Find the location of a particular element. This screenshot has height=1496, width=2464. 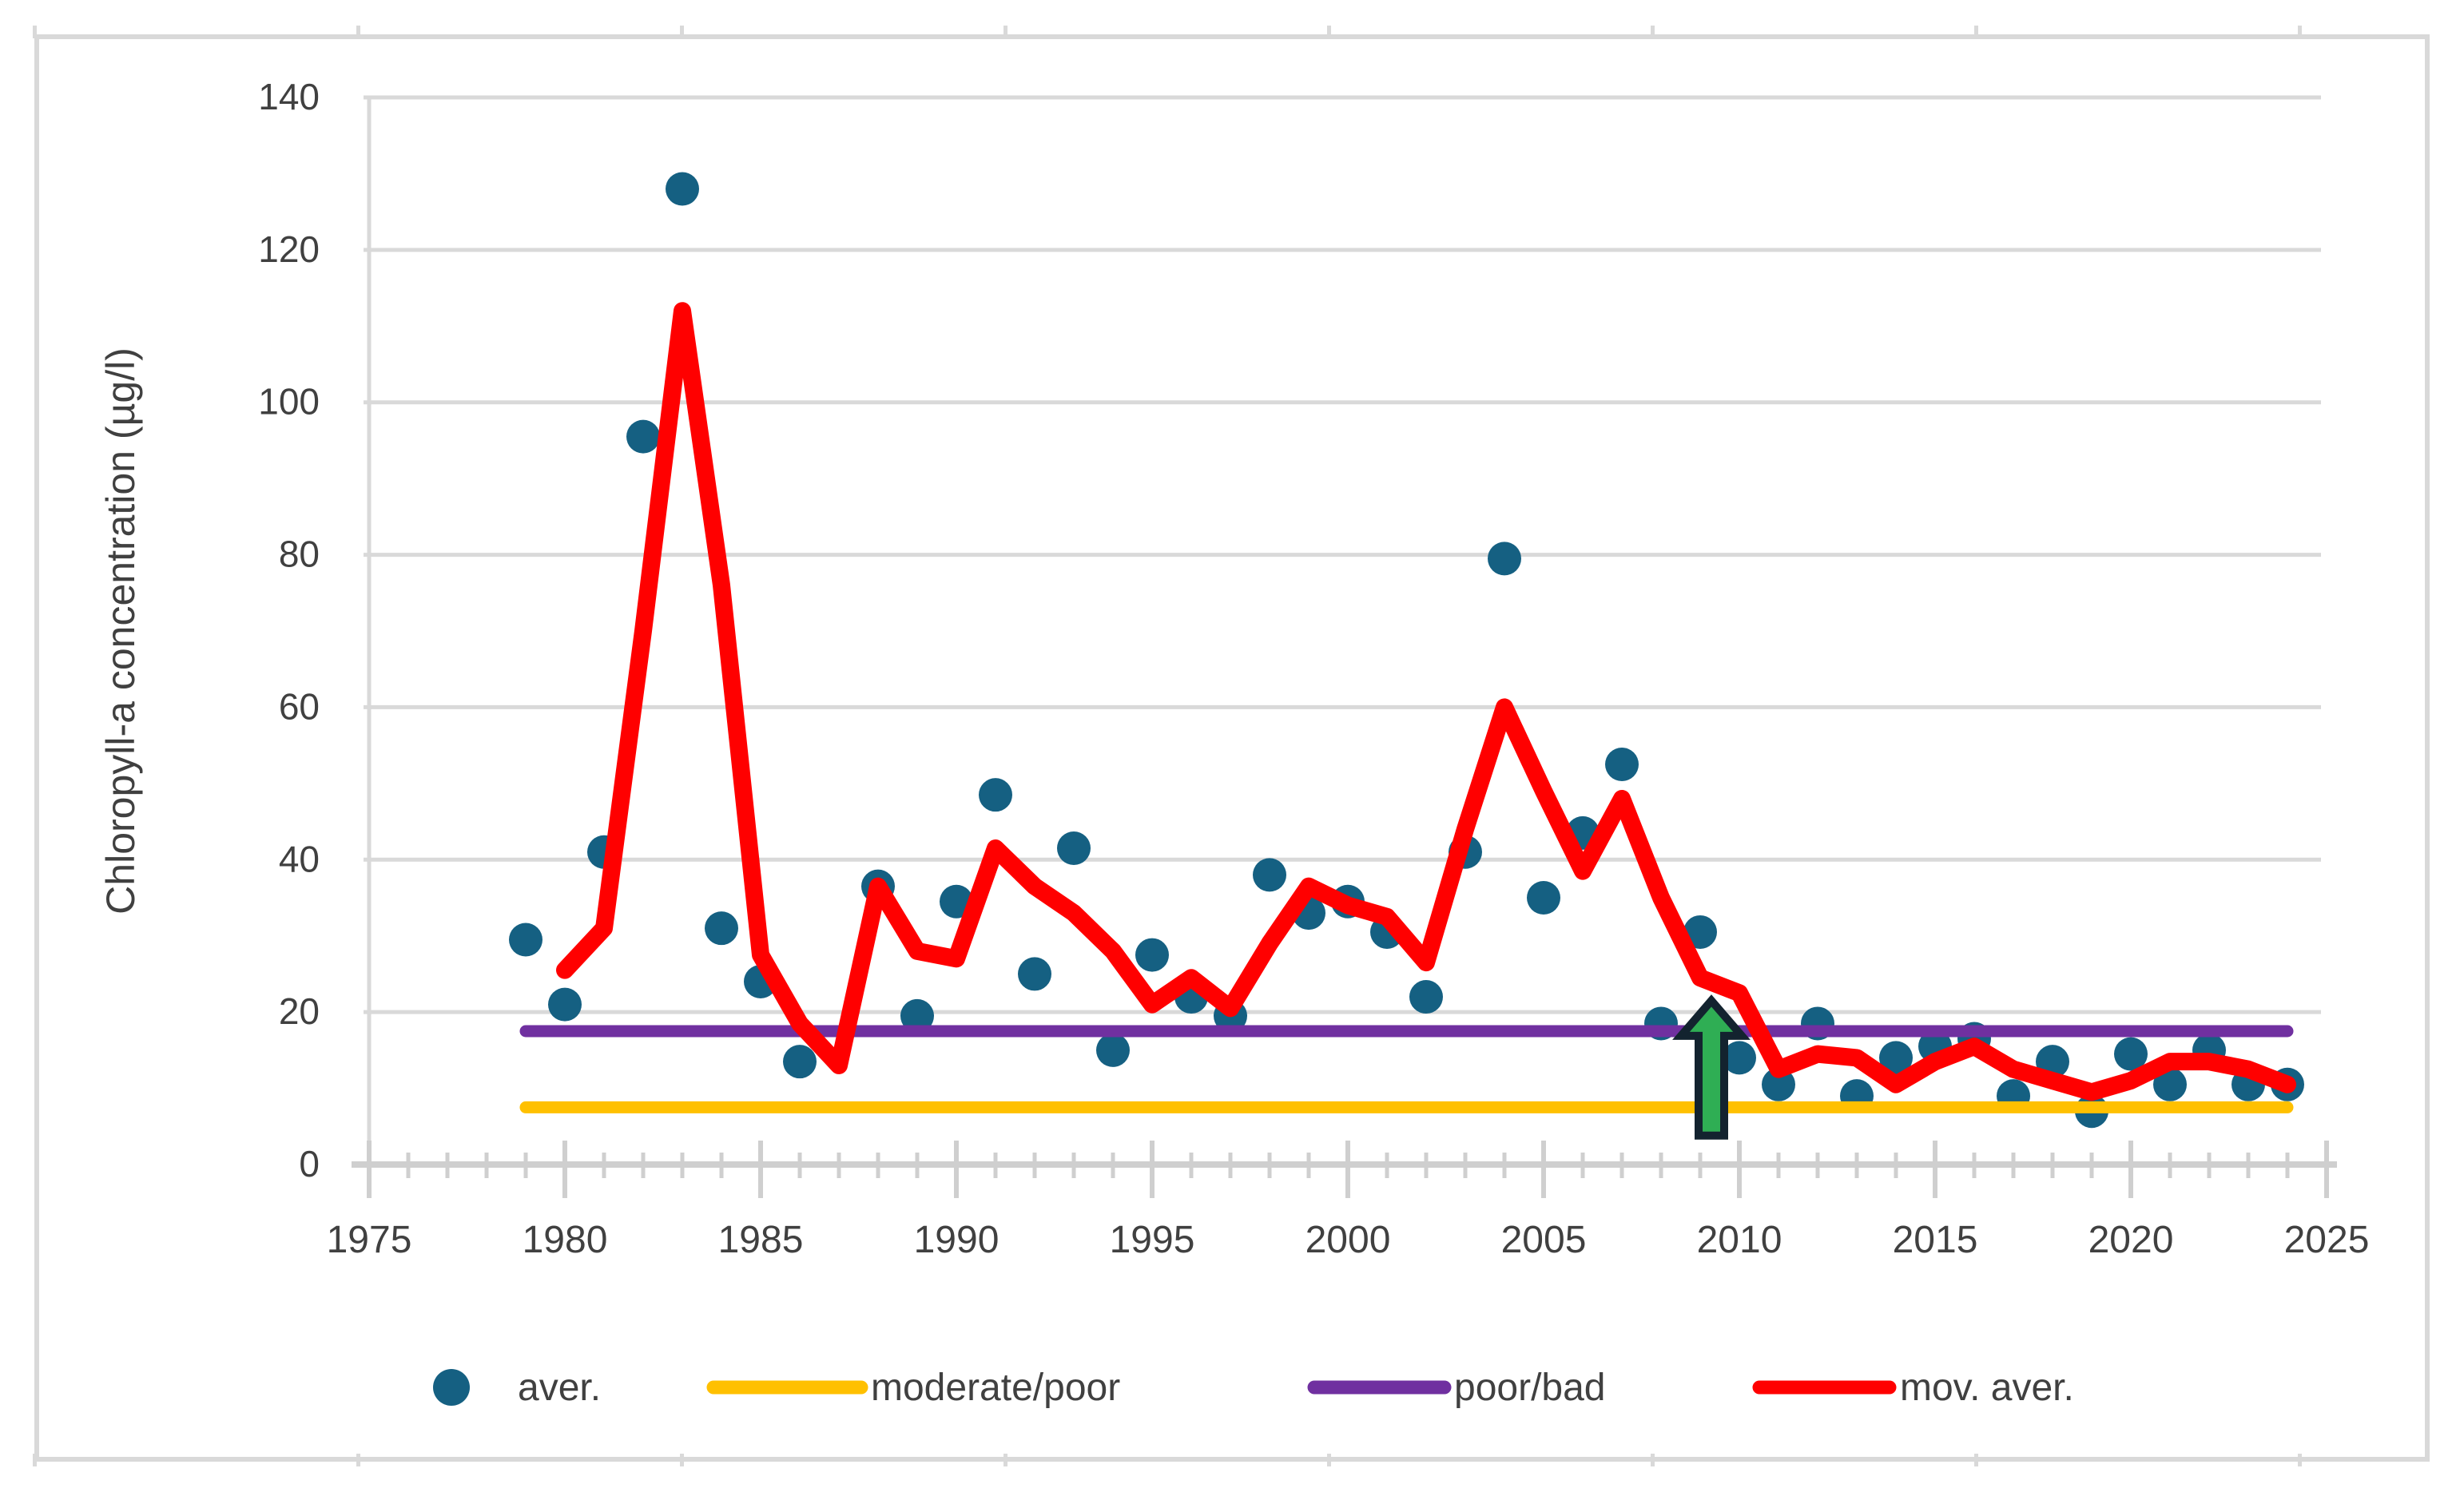

data-point-2005 is located at coordinates (1543, 897).